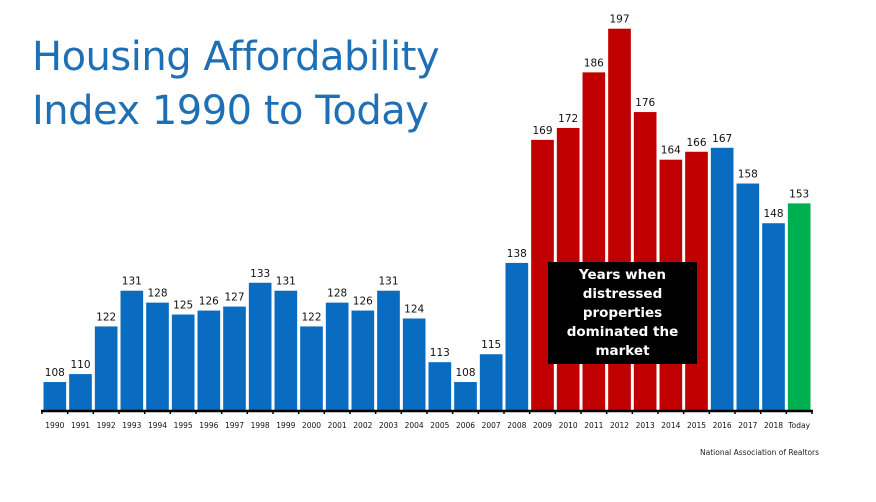  What do you see at coordinates (388, 282) in the screenshot?
I see `value-label-2003: 131` at bounding box center [388, 282].